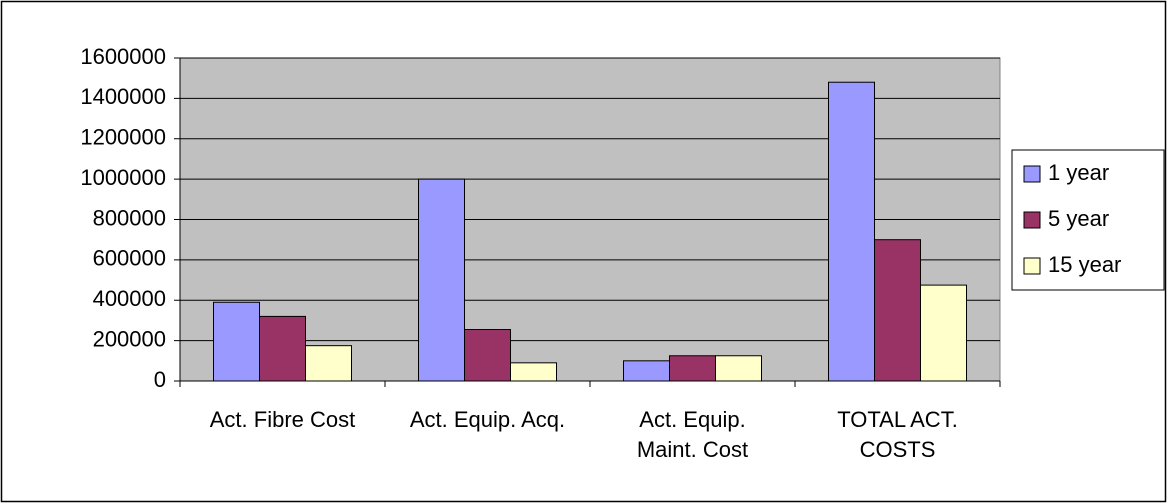 This screenshot has width=1168, height=504. What do you see at coordinates (897, 434) in the screenshot?
I see `x-tick-label: TOTAL ACT. COSTS` at bounding box center [897, 434].